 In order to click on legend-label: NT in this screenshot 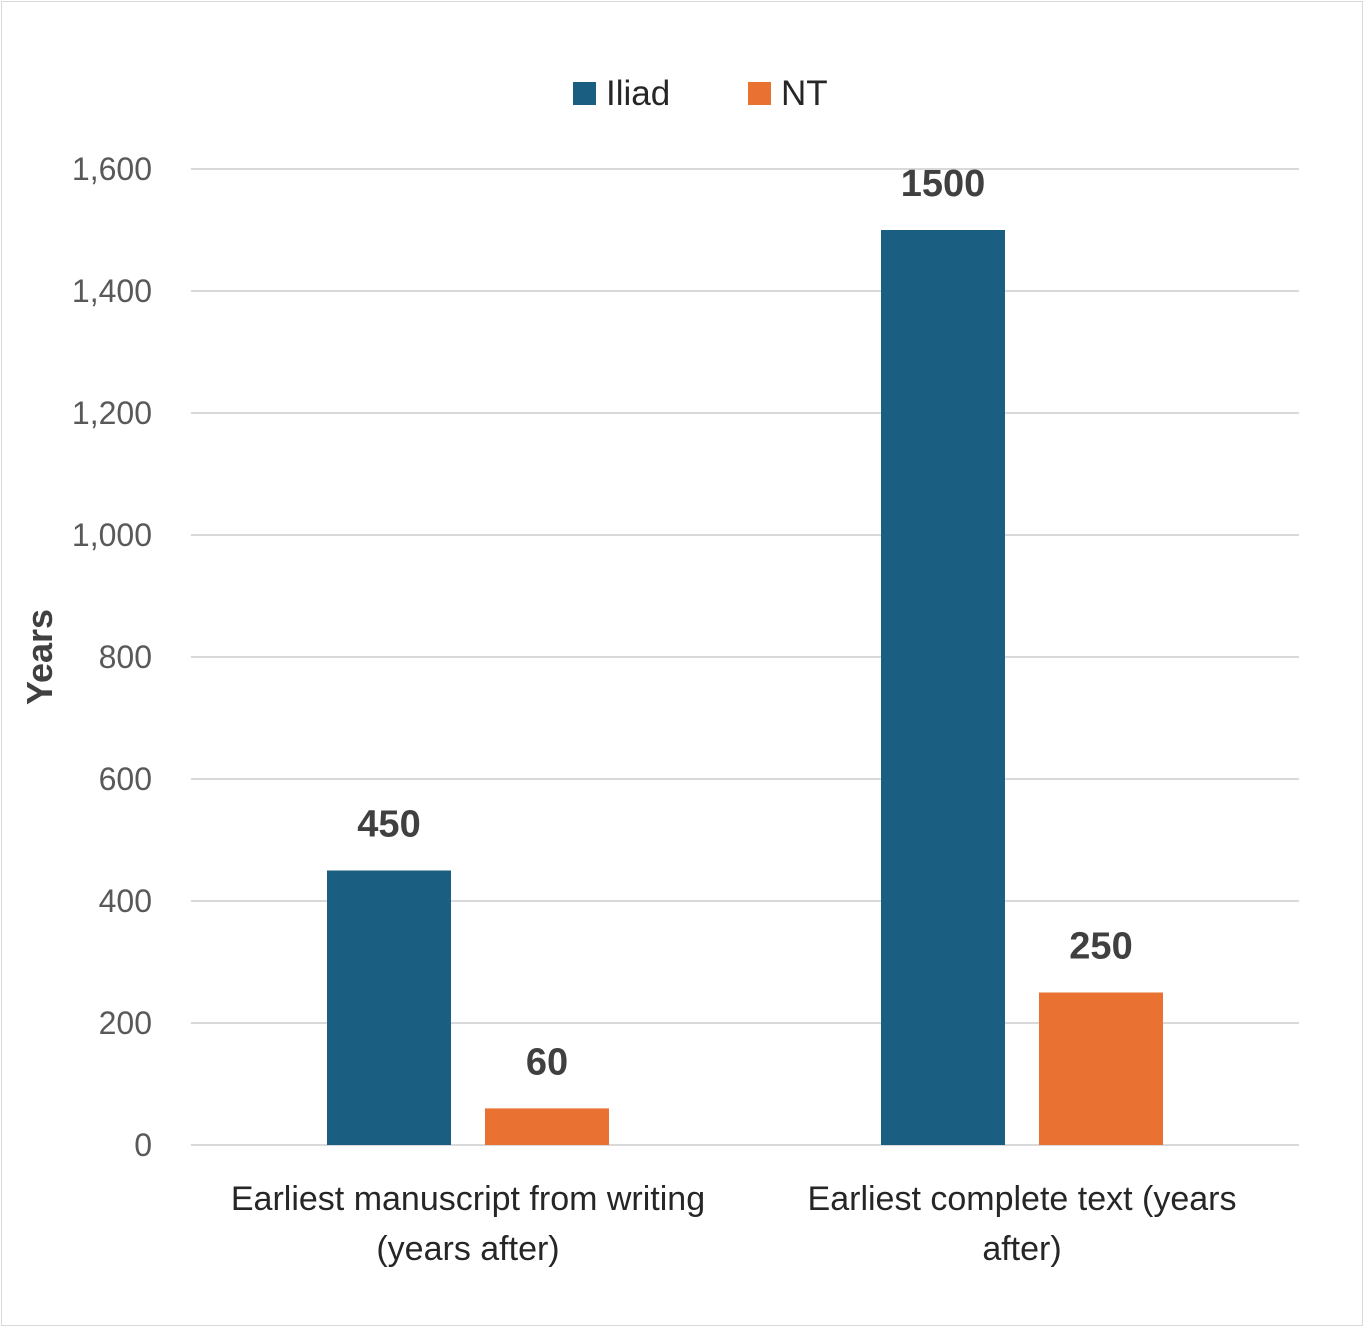, I will do `click(804, 93)`.